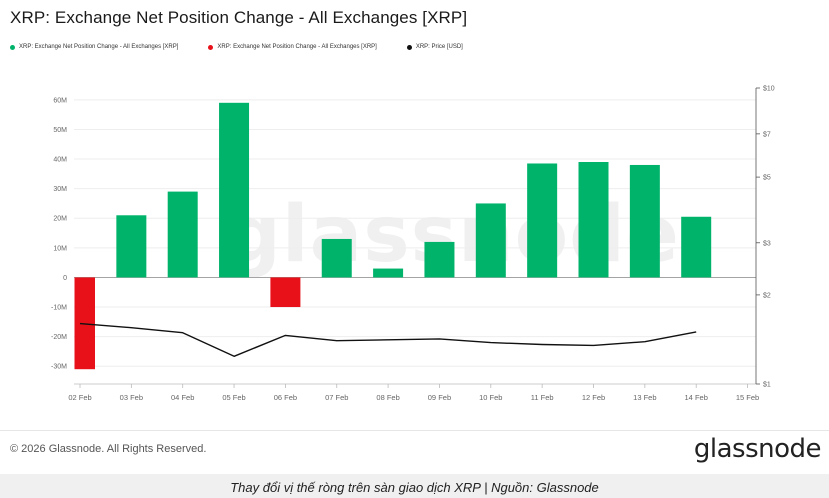 The width and height of the screenshot is (829, 498). What do you see at coordinates (767, 295) in the screenshot?
I see `y-right-tick-label: $2` at bounding box center [767, 295].